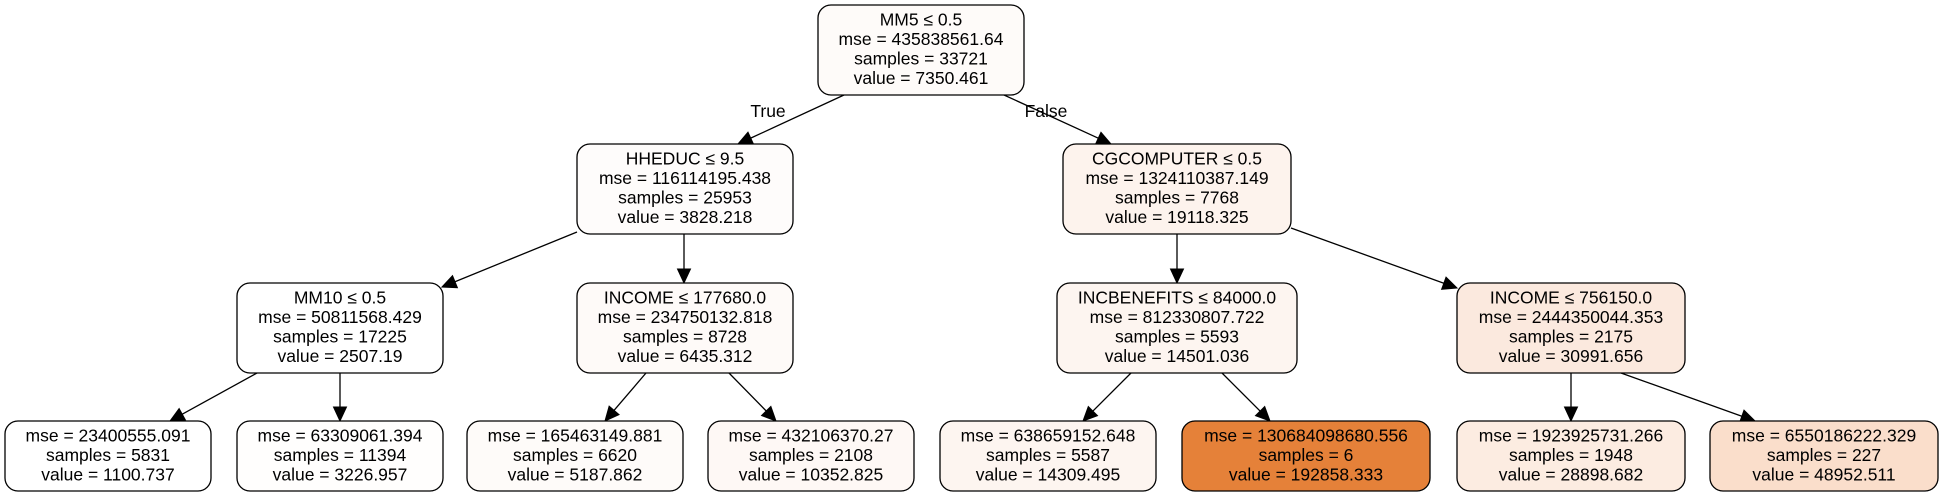  I want to click on edge-income2-to-leaf8, so click(1681, 394).